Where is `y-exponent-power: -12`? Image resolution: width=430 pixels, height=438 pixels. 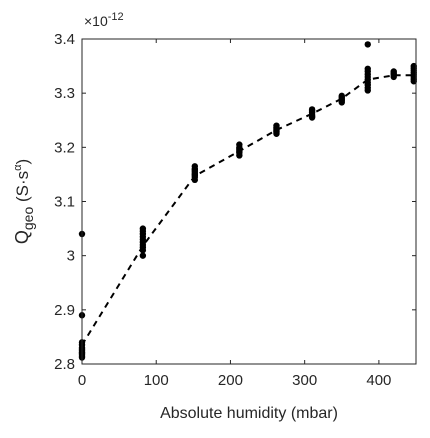 y-exponent-power: -12 is located at coordinates (116, 17).